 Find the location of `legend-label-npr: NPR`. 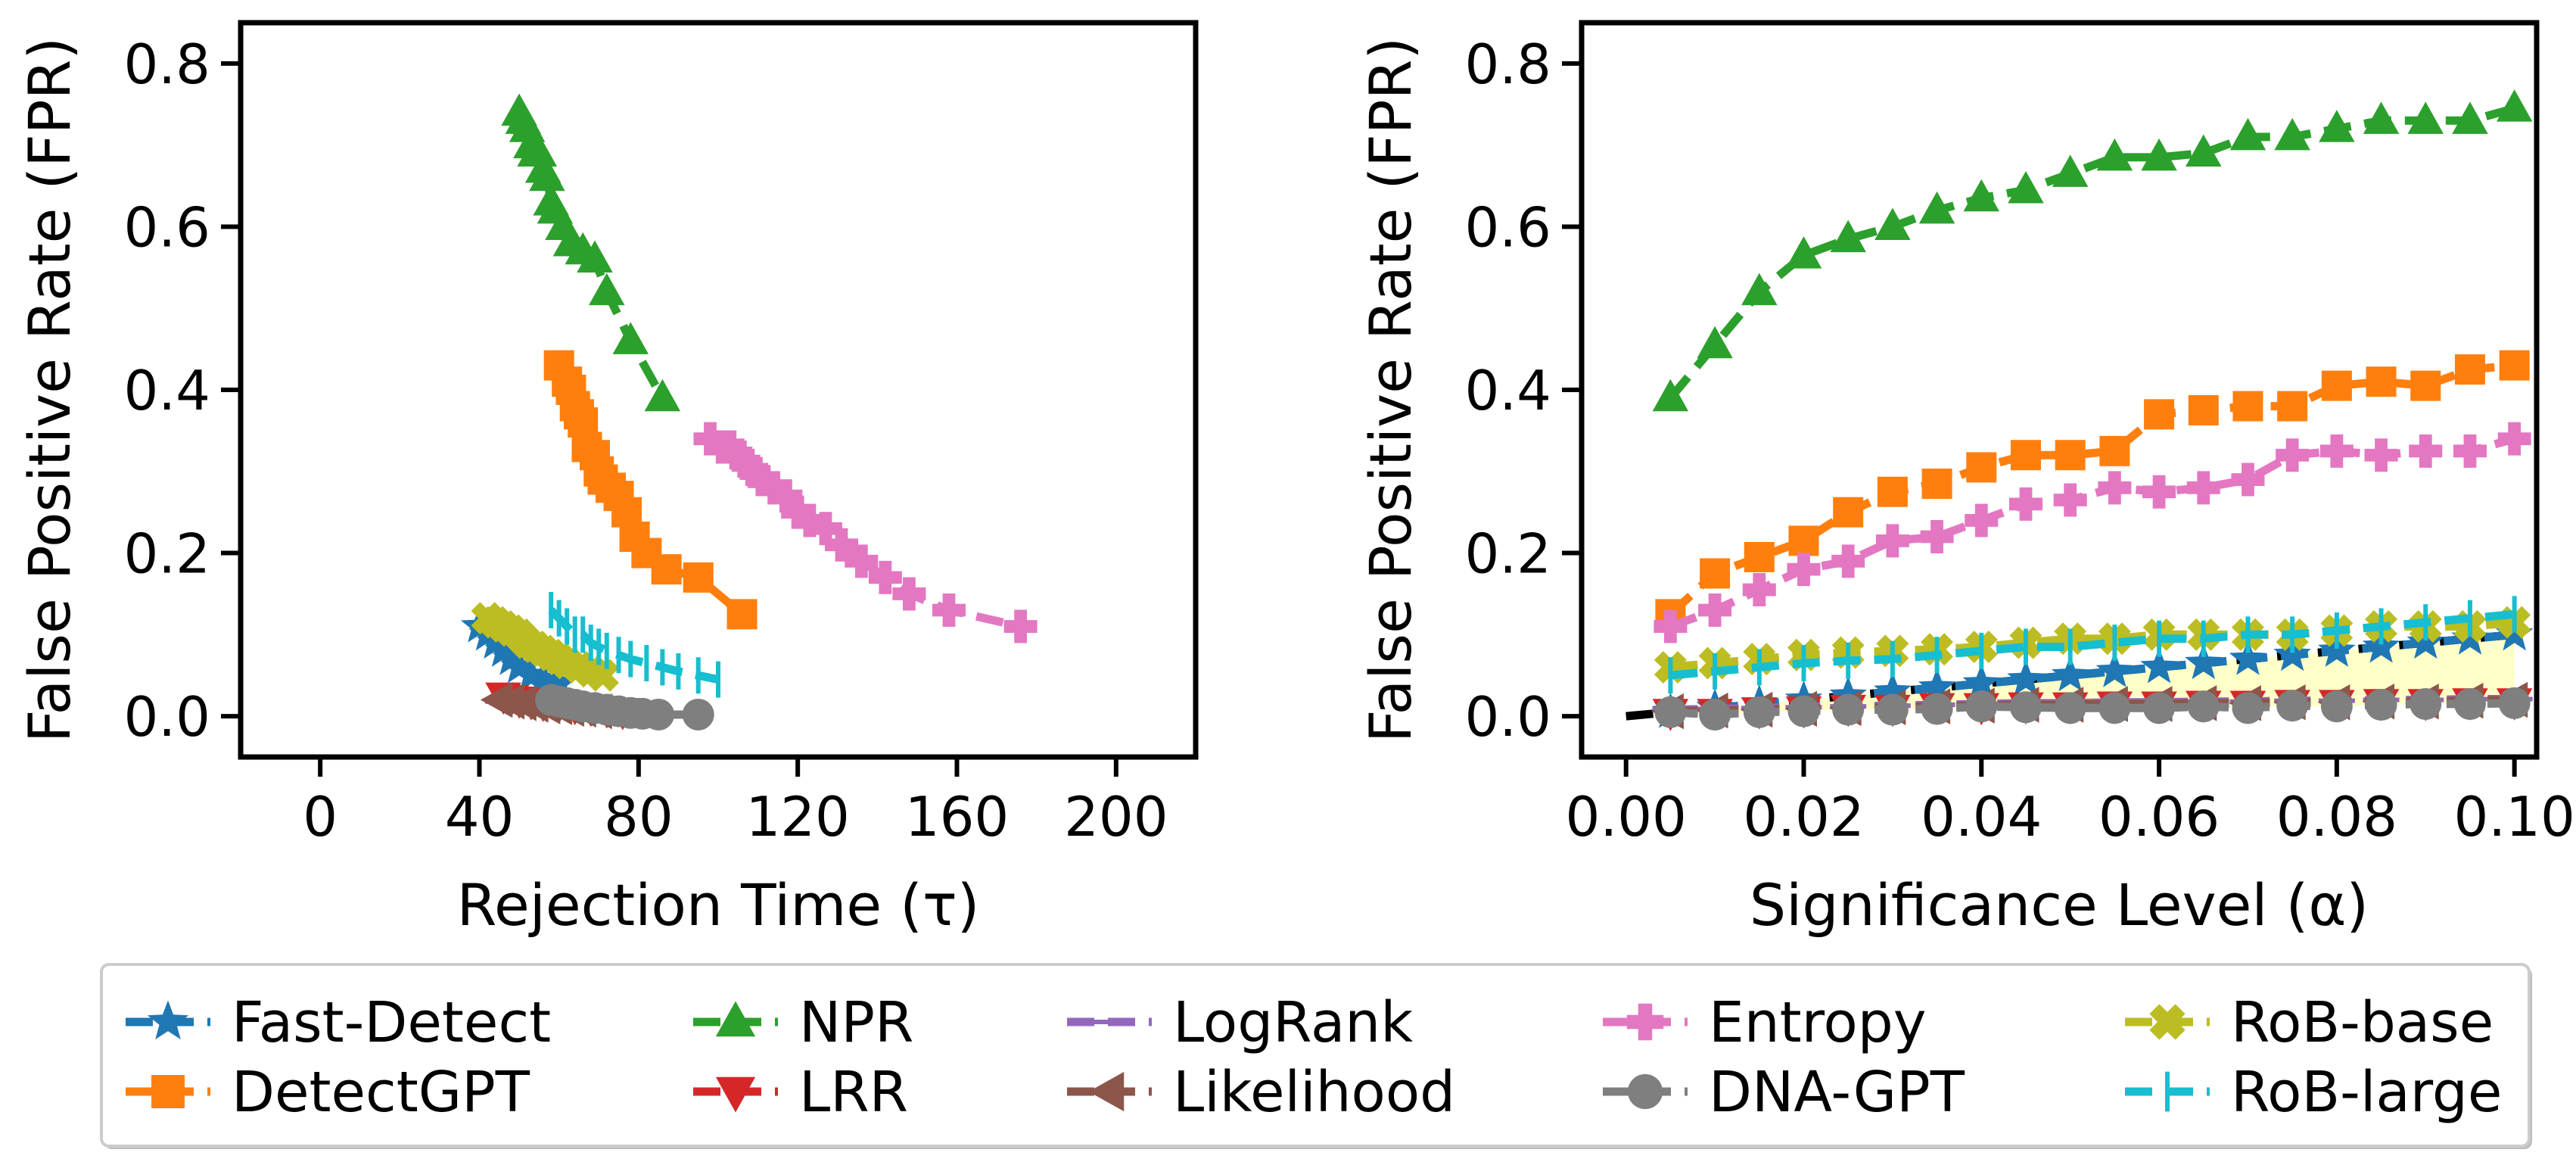

legend-label-npr: NPR is located at coordinates (856, 1023).